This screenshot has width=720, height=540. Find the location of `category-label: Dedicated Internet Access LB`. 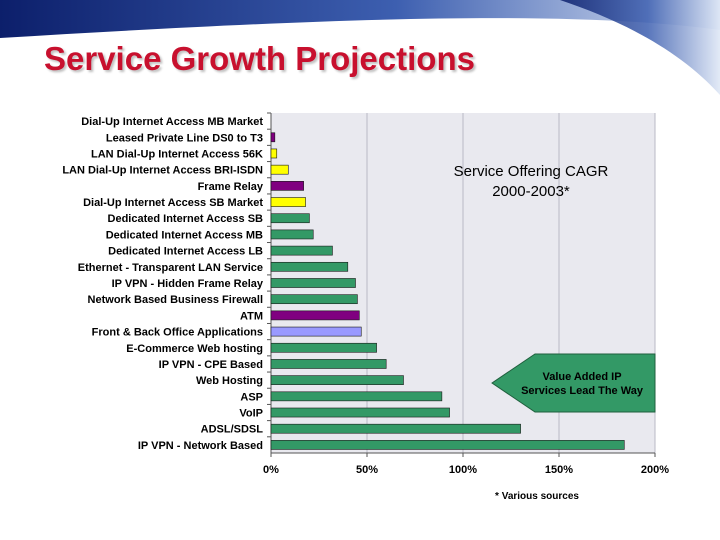

category-label: Dedicated Internet Access LB is located at coordinates (185, 252).